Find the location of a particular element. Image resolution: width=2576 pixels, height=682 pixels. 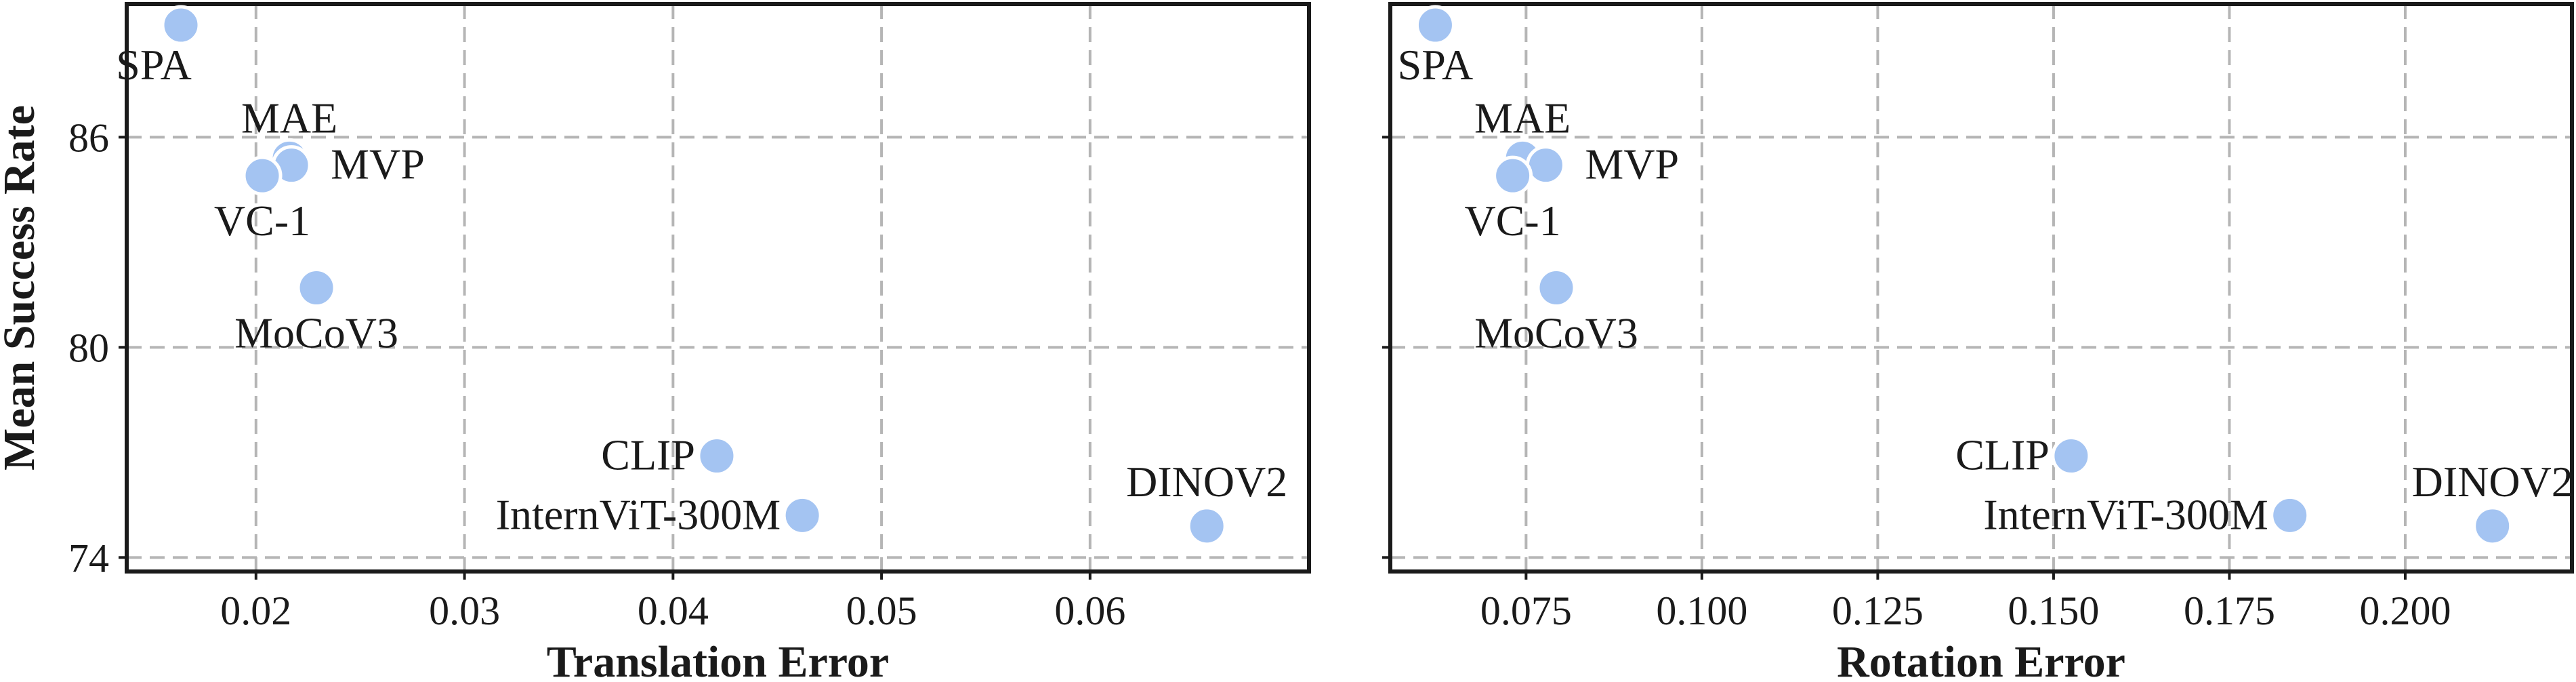

y-tick-label: 80 is located at coordinates (88, 347).